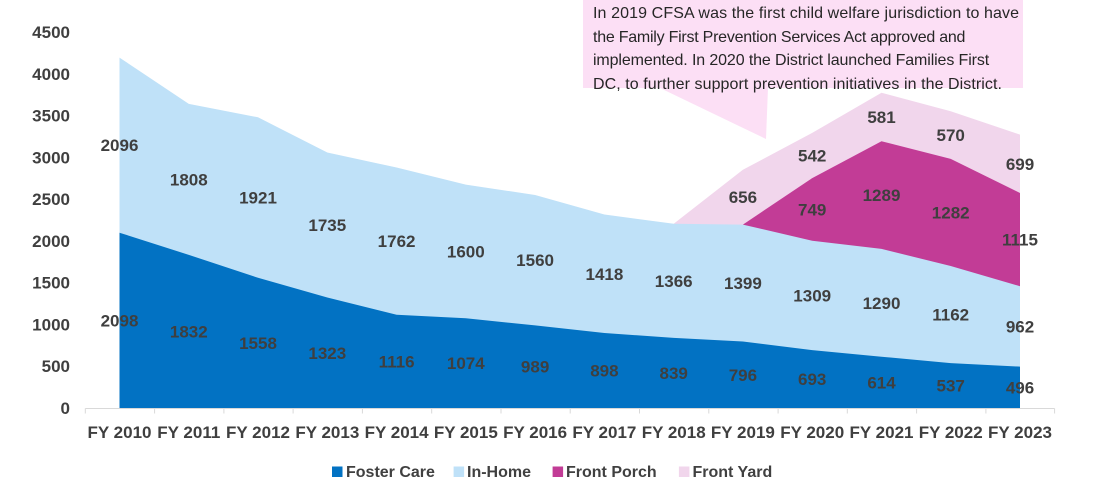 The height and width of the screenshot is (484, 1099). Describe the element at coordinates (258, 432) in the screenshot. I see `svg-text: FY 2012` at that location.